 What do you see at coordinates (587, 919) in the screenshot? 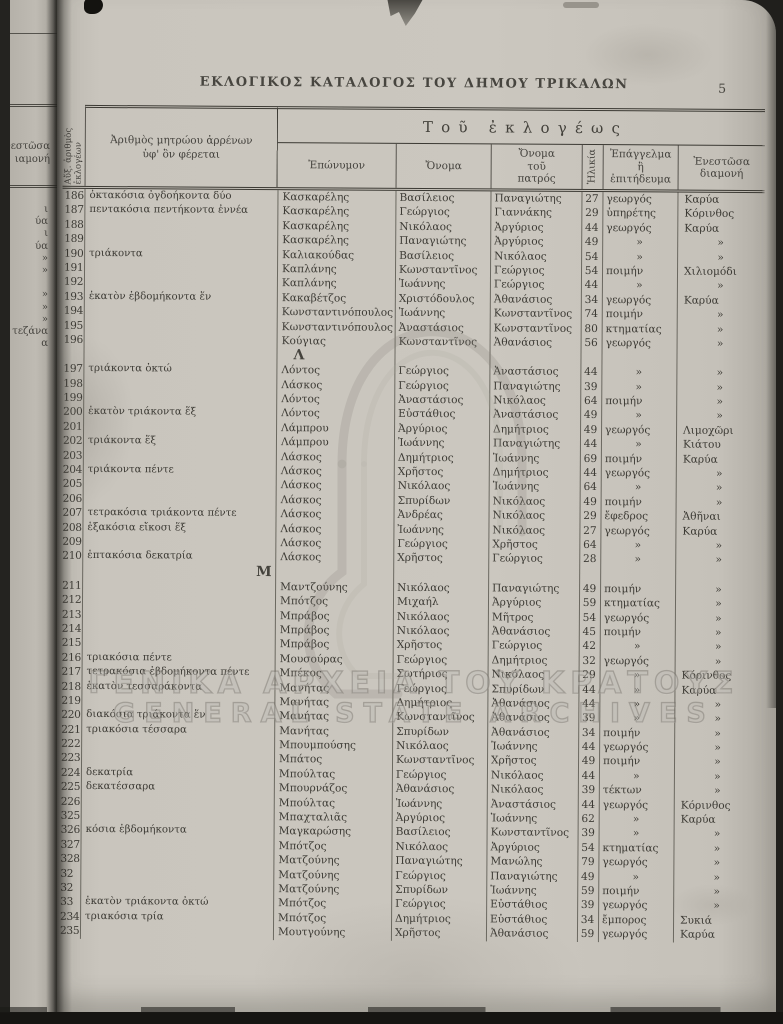
I see `cell-age: 34` at bounding box center [587, 919].